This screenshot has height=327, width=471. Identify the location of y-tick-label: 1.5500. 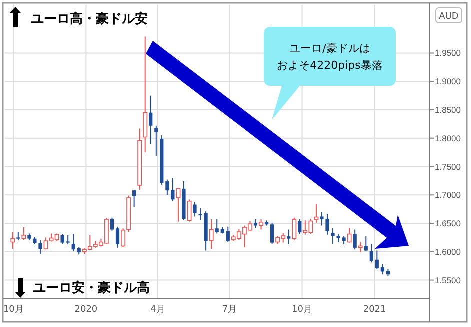
(448, 280).